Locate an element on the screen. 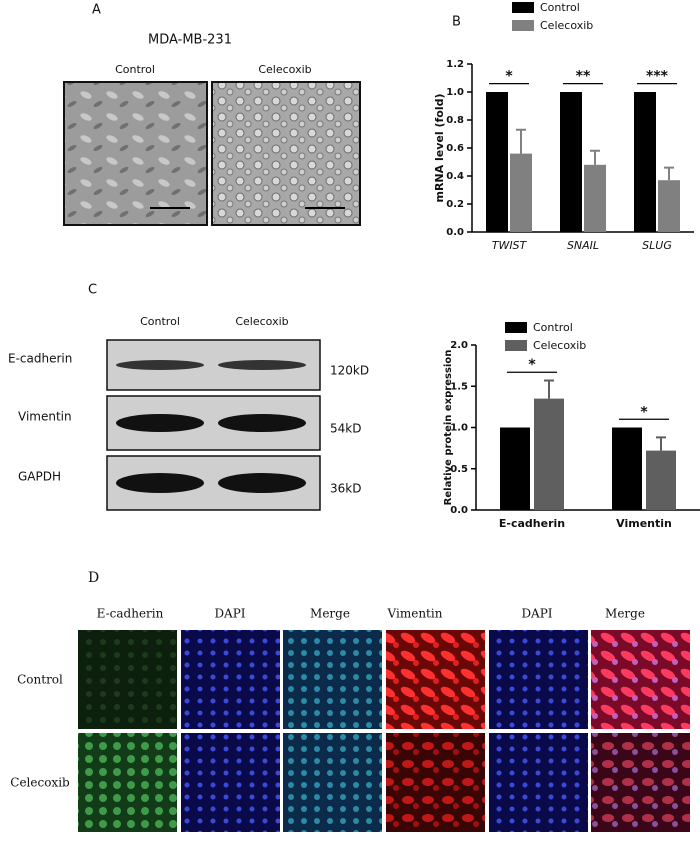  x-tick-label: Vimentin is located at coordinates (644, 523).